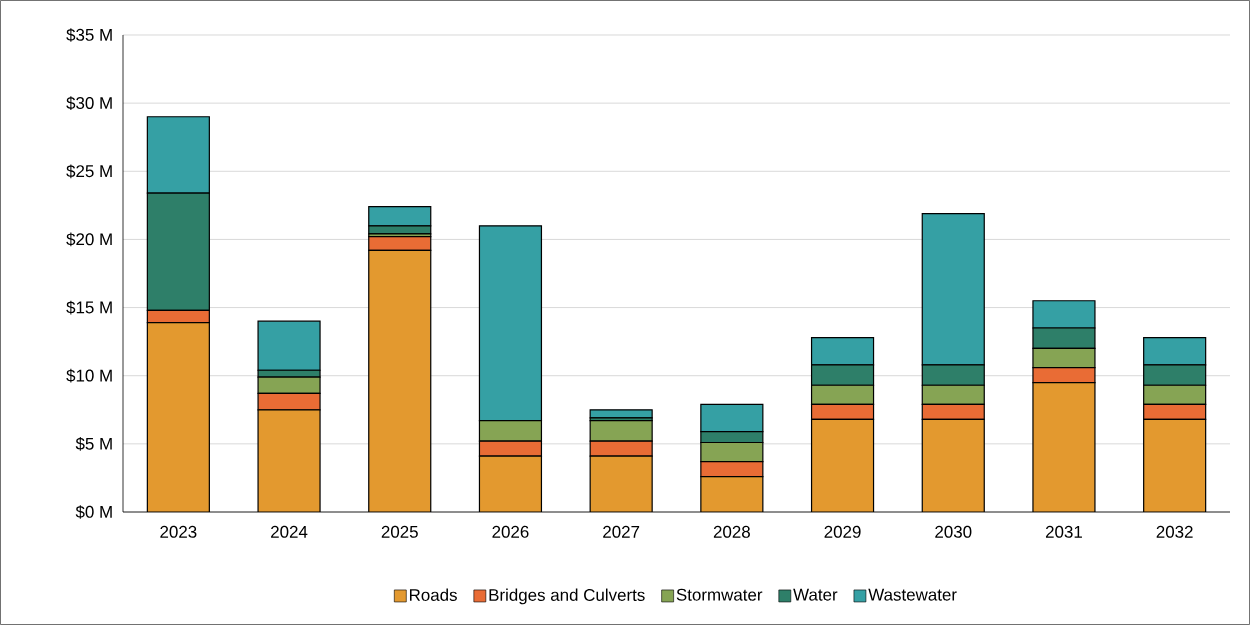 This screenshot has width=1250, height=625. I want to click on legend-label: Water, so click(815, 594).